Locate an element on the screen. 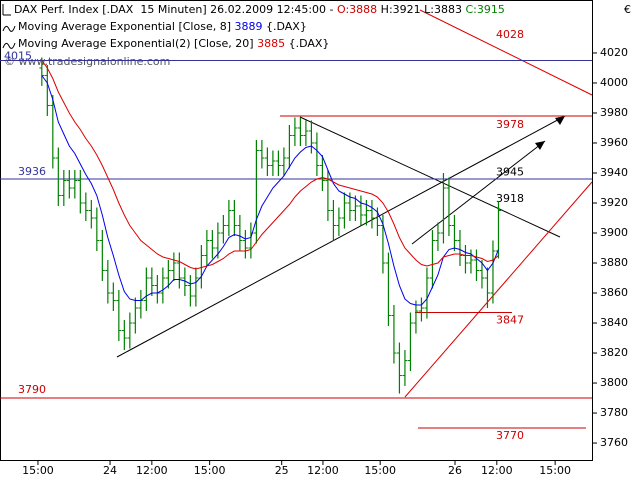  header-part: O:3888 is located at coordinates (357, 9).